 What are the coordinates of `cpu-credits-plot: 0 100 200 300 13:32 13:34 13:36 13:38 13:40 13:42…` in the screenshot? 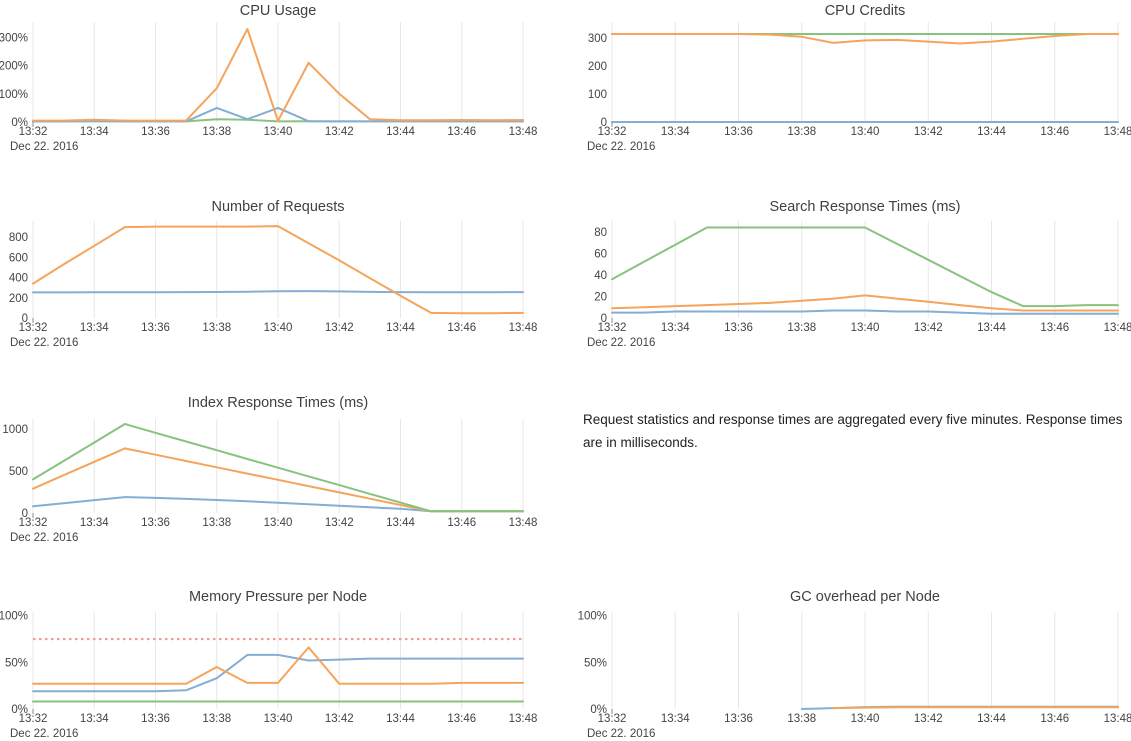 It's located at (848, 85).